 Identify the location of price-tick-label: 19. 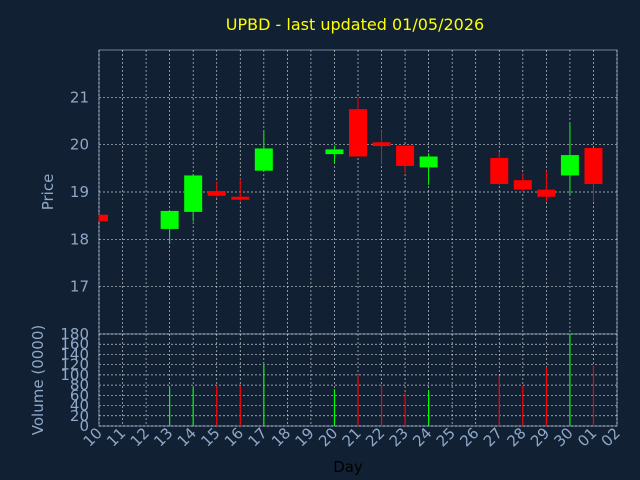
(79, 192).